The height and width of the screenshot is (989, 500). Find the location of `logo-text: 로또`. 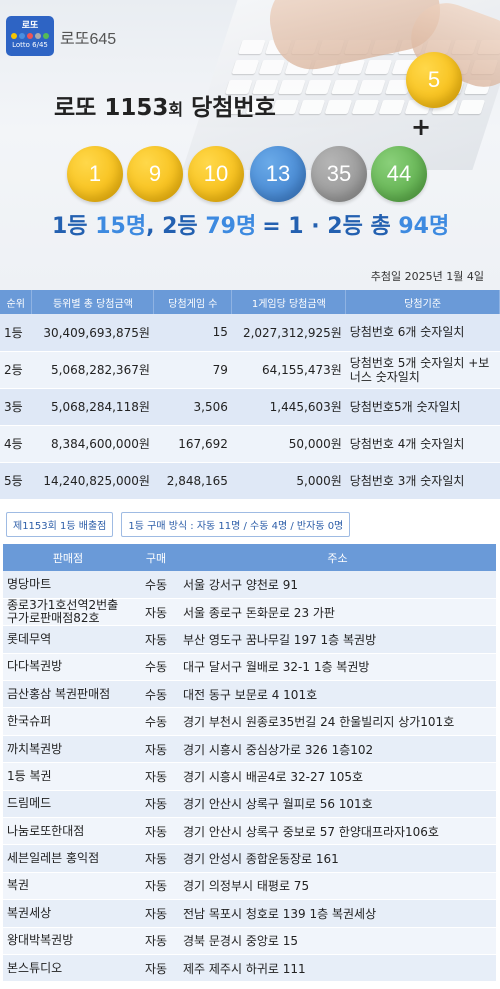

logo-text: 로또 is located at coordinates (30, 26).